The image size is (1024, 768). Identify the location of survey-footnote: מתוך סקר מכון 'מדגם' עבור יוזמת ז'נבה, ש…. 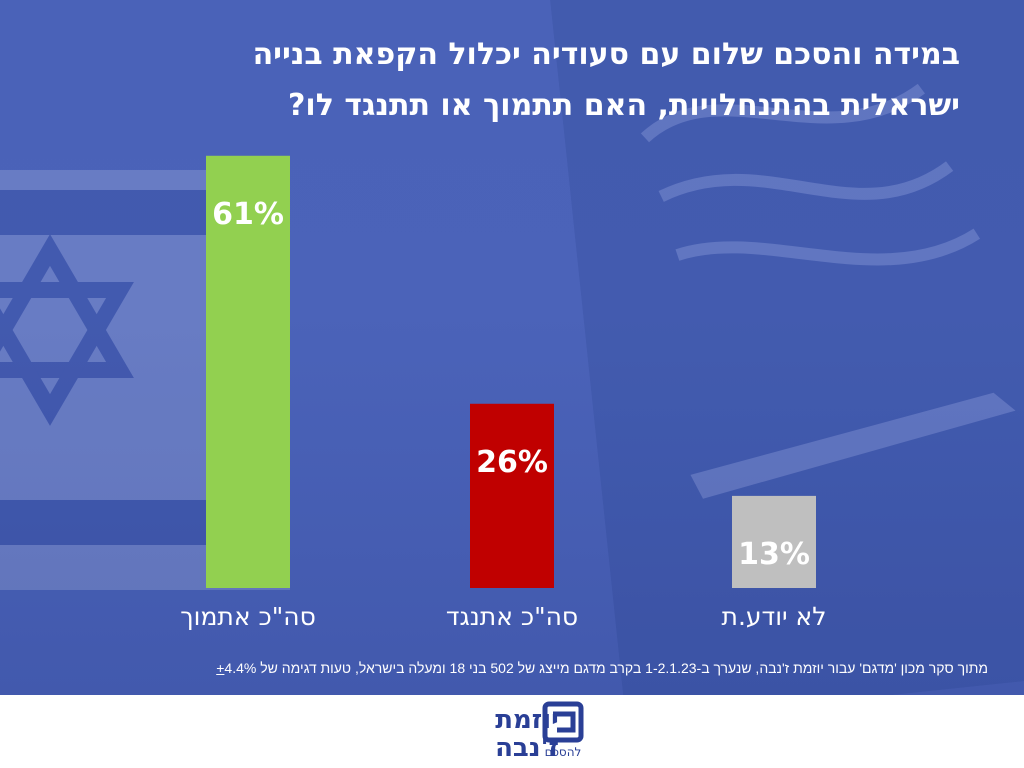
(494, 668).